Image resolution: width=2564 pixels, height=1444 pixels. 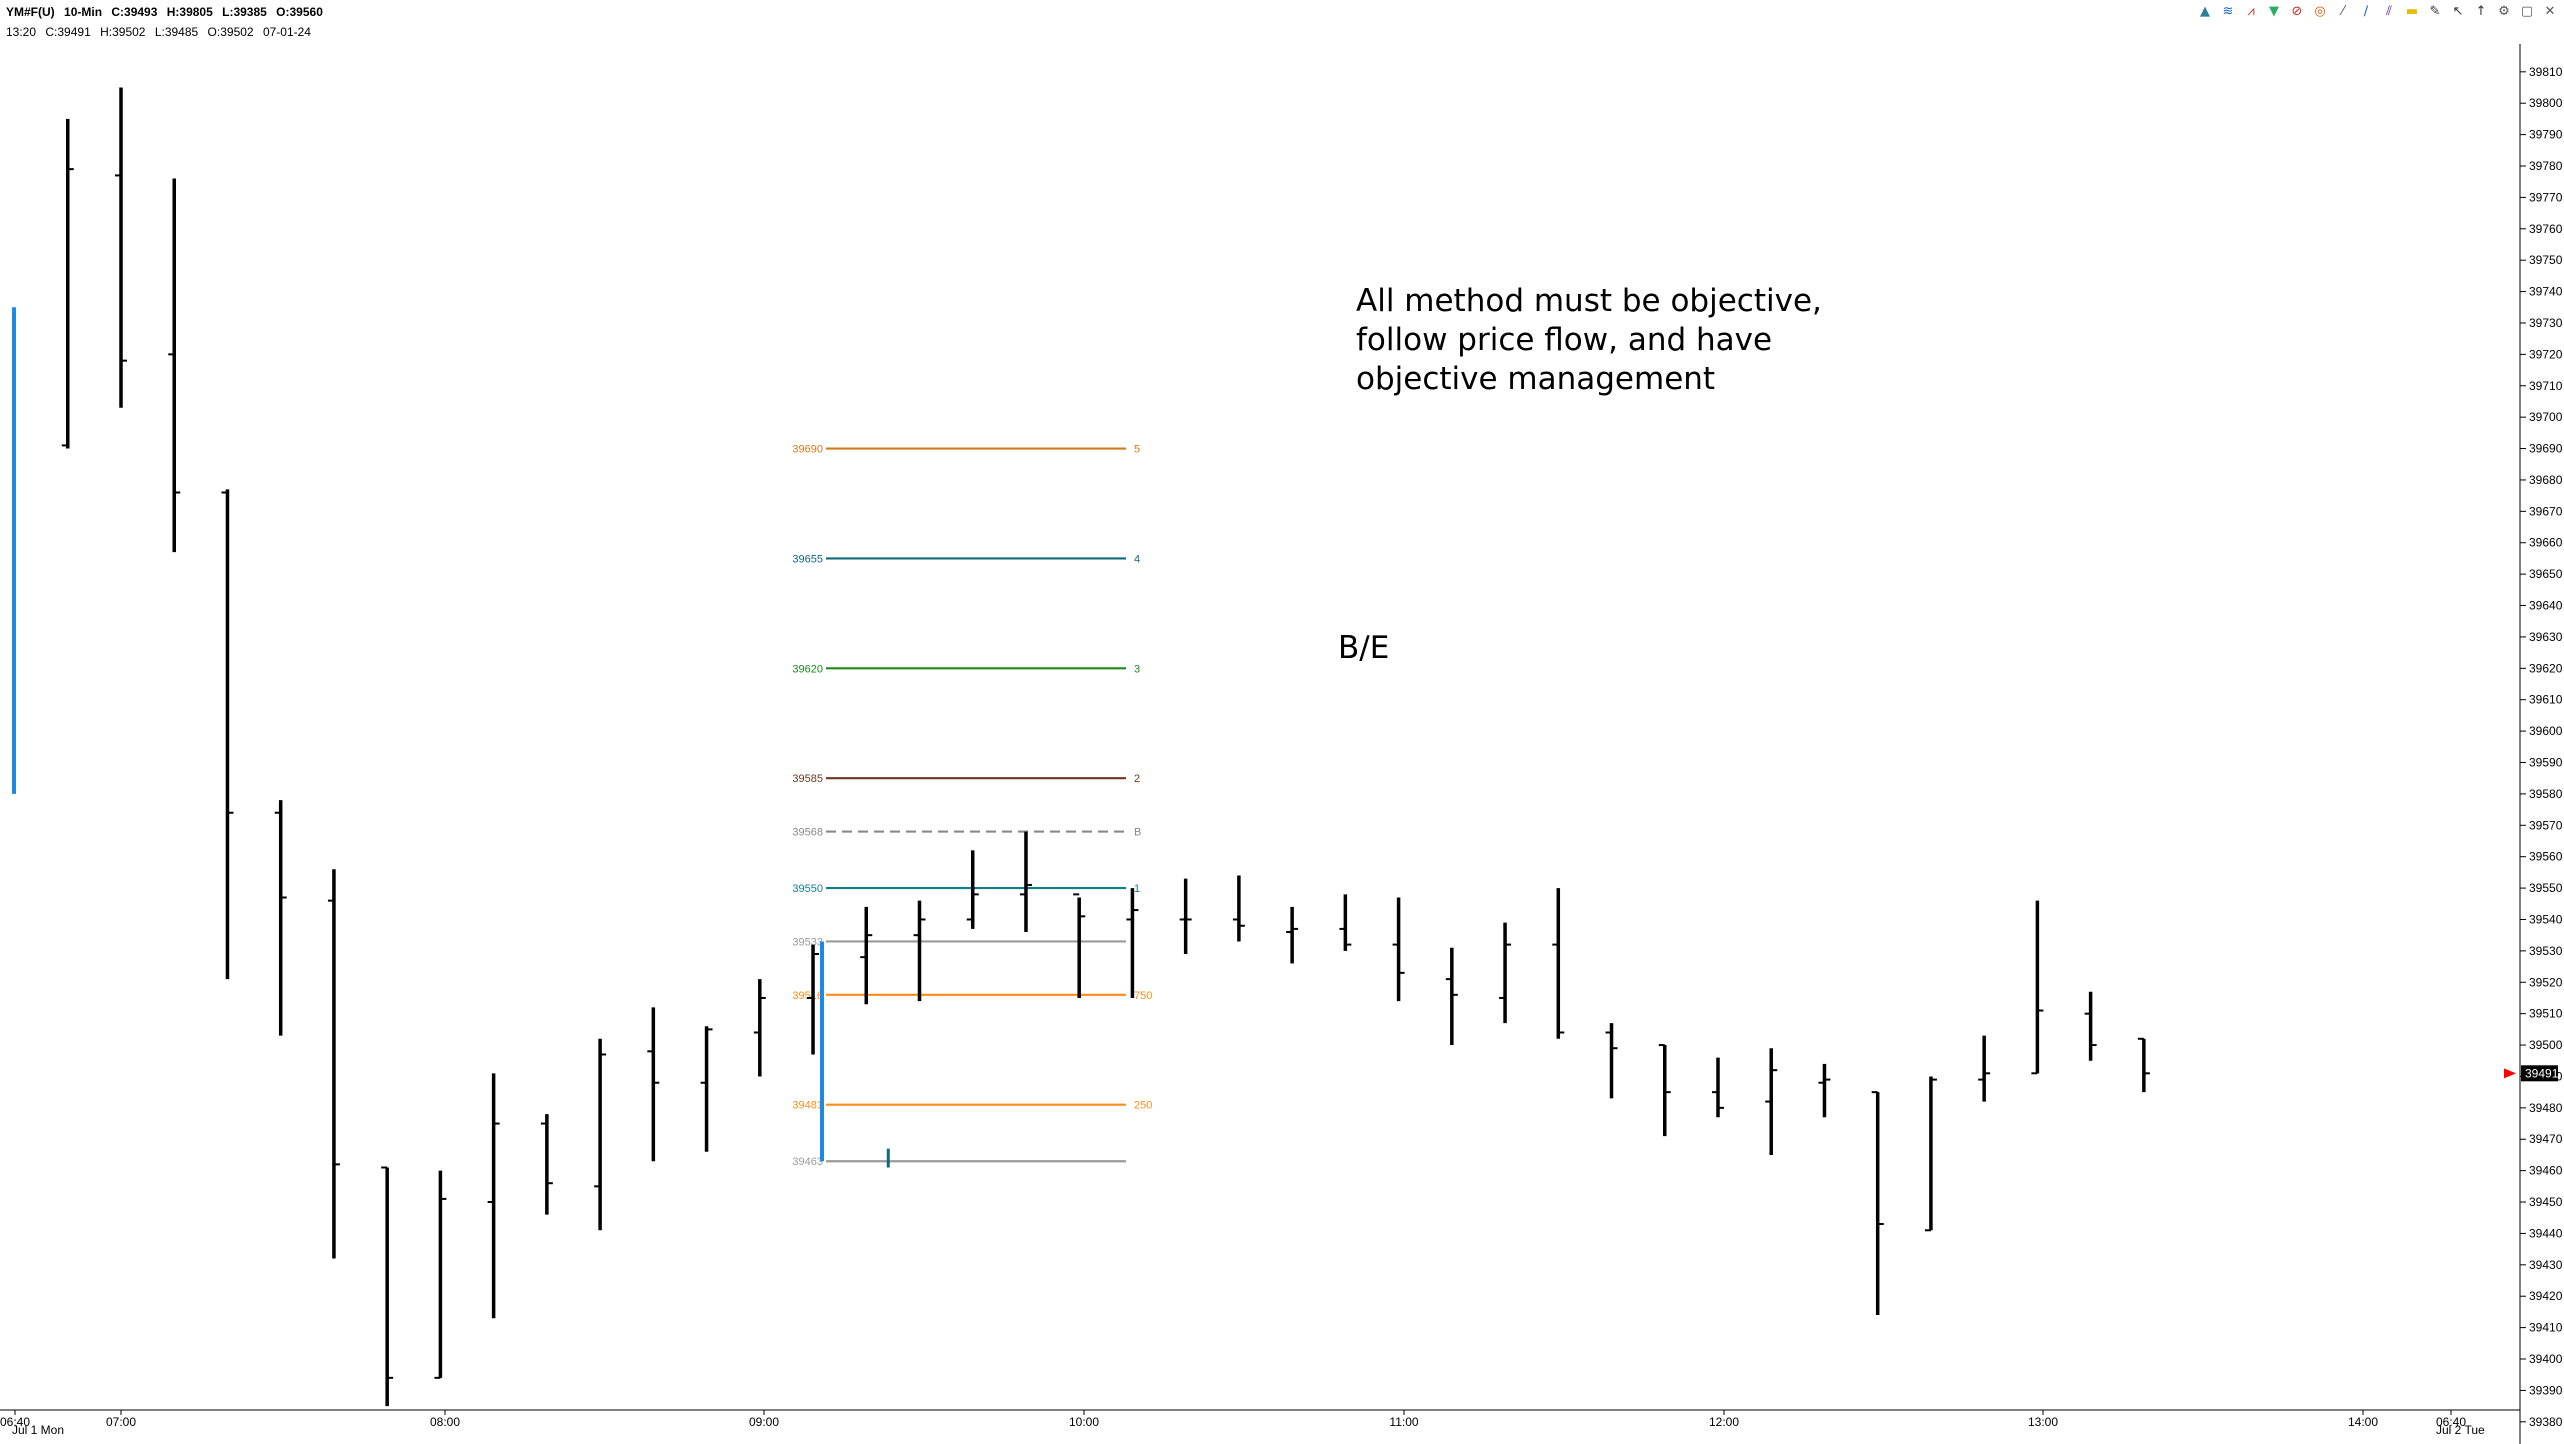 I want to click on chart-type-icon: ▲, so click(x=2205, y=11).